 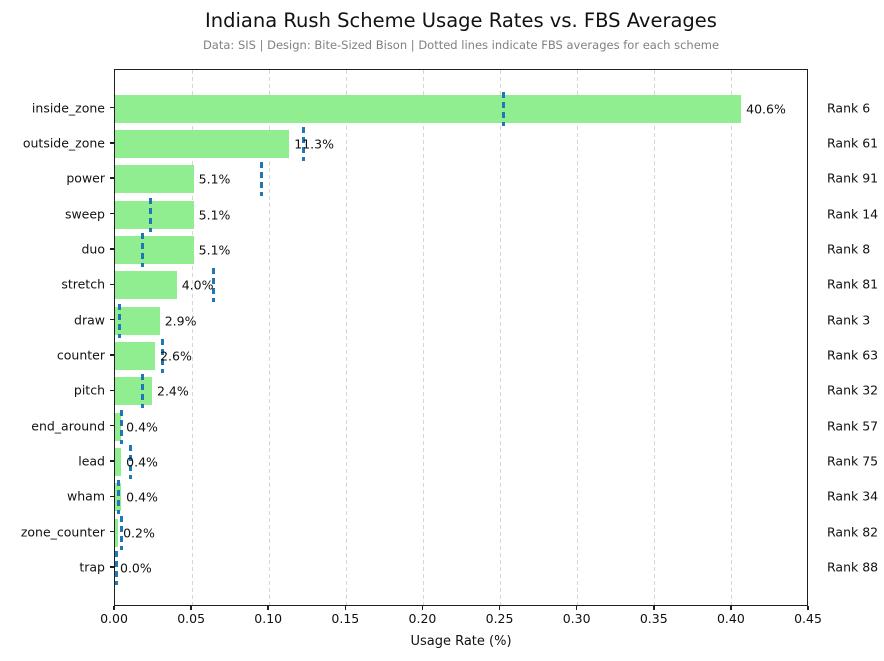 I want to click on rank-label: Rank 75, so click(x=853, y=461).